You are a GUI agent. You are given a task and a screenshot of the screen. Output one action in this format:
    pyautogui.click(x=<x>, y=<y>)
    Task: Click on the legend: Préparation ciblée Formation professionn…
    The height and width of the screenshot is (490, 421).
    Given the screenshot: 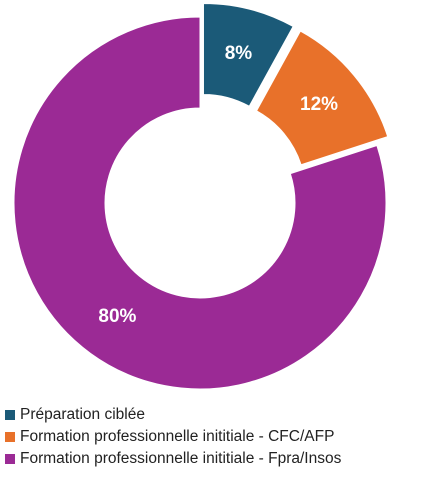 What is the action you would take?
    pyautogui.click(x=212, y=437)
    